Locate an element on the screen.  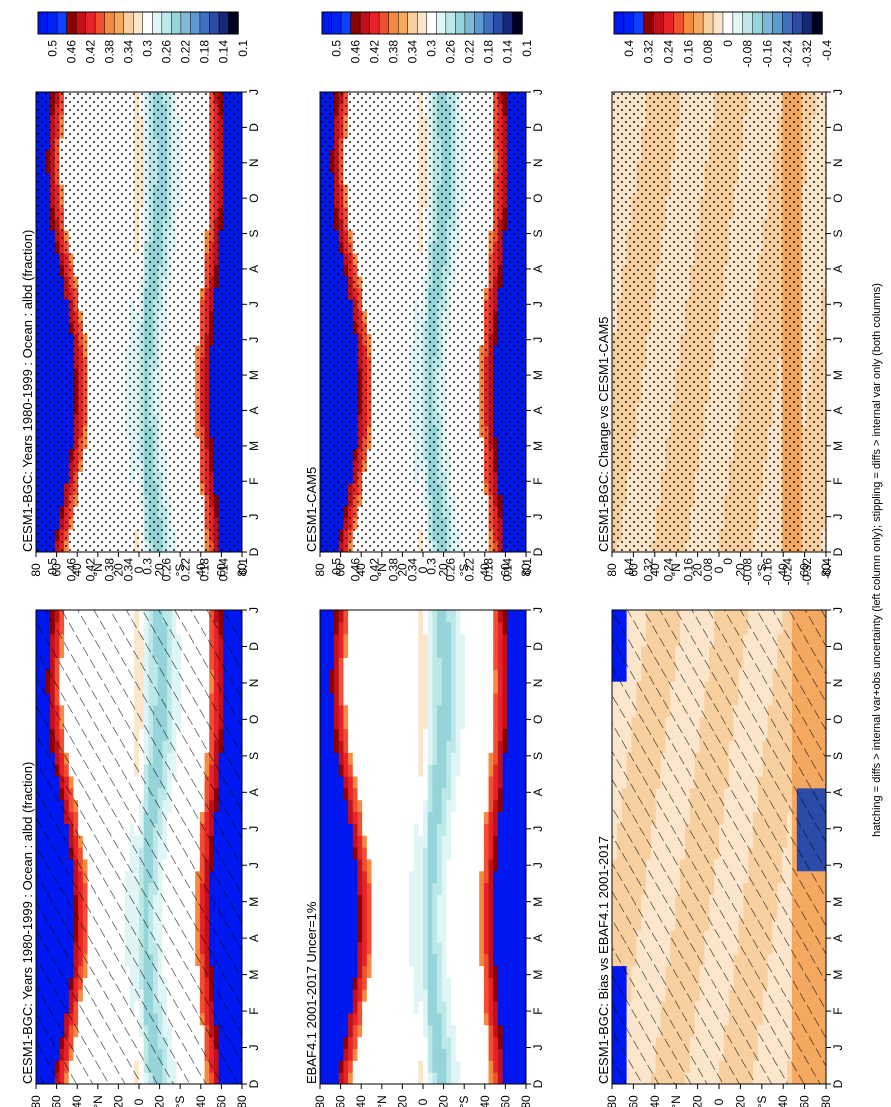
stippling is located at coordinates (423, 322).